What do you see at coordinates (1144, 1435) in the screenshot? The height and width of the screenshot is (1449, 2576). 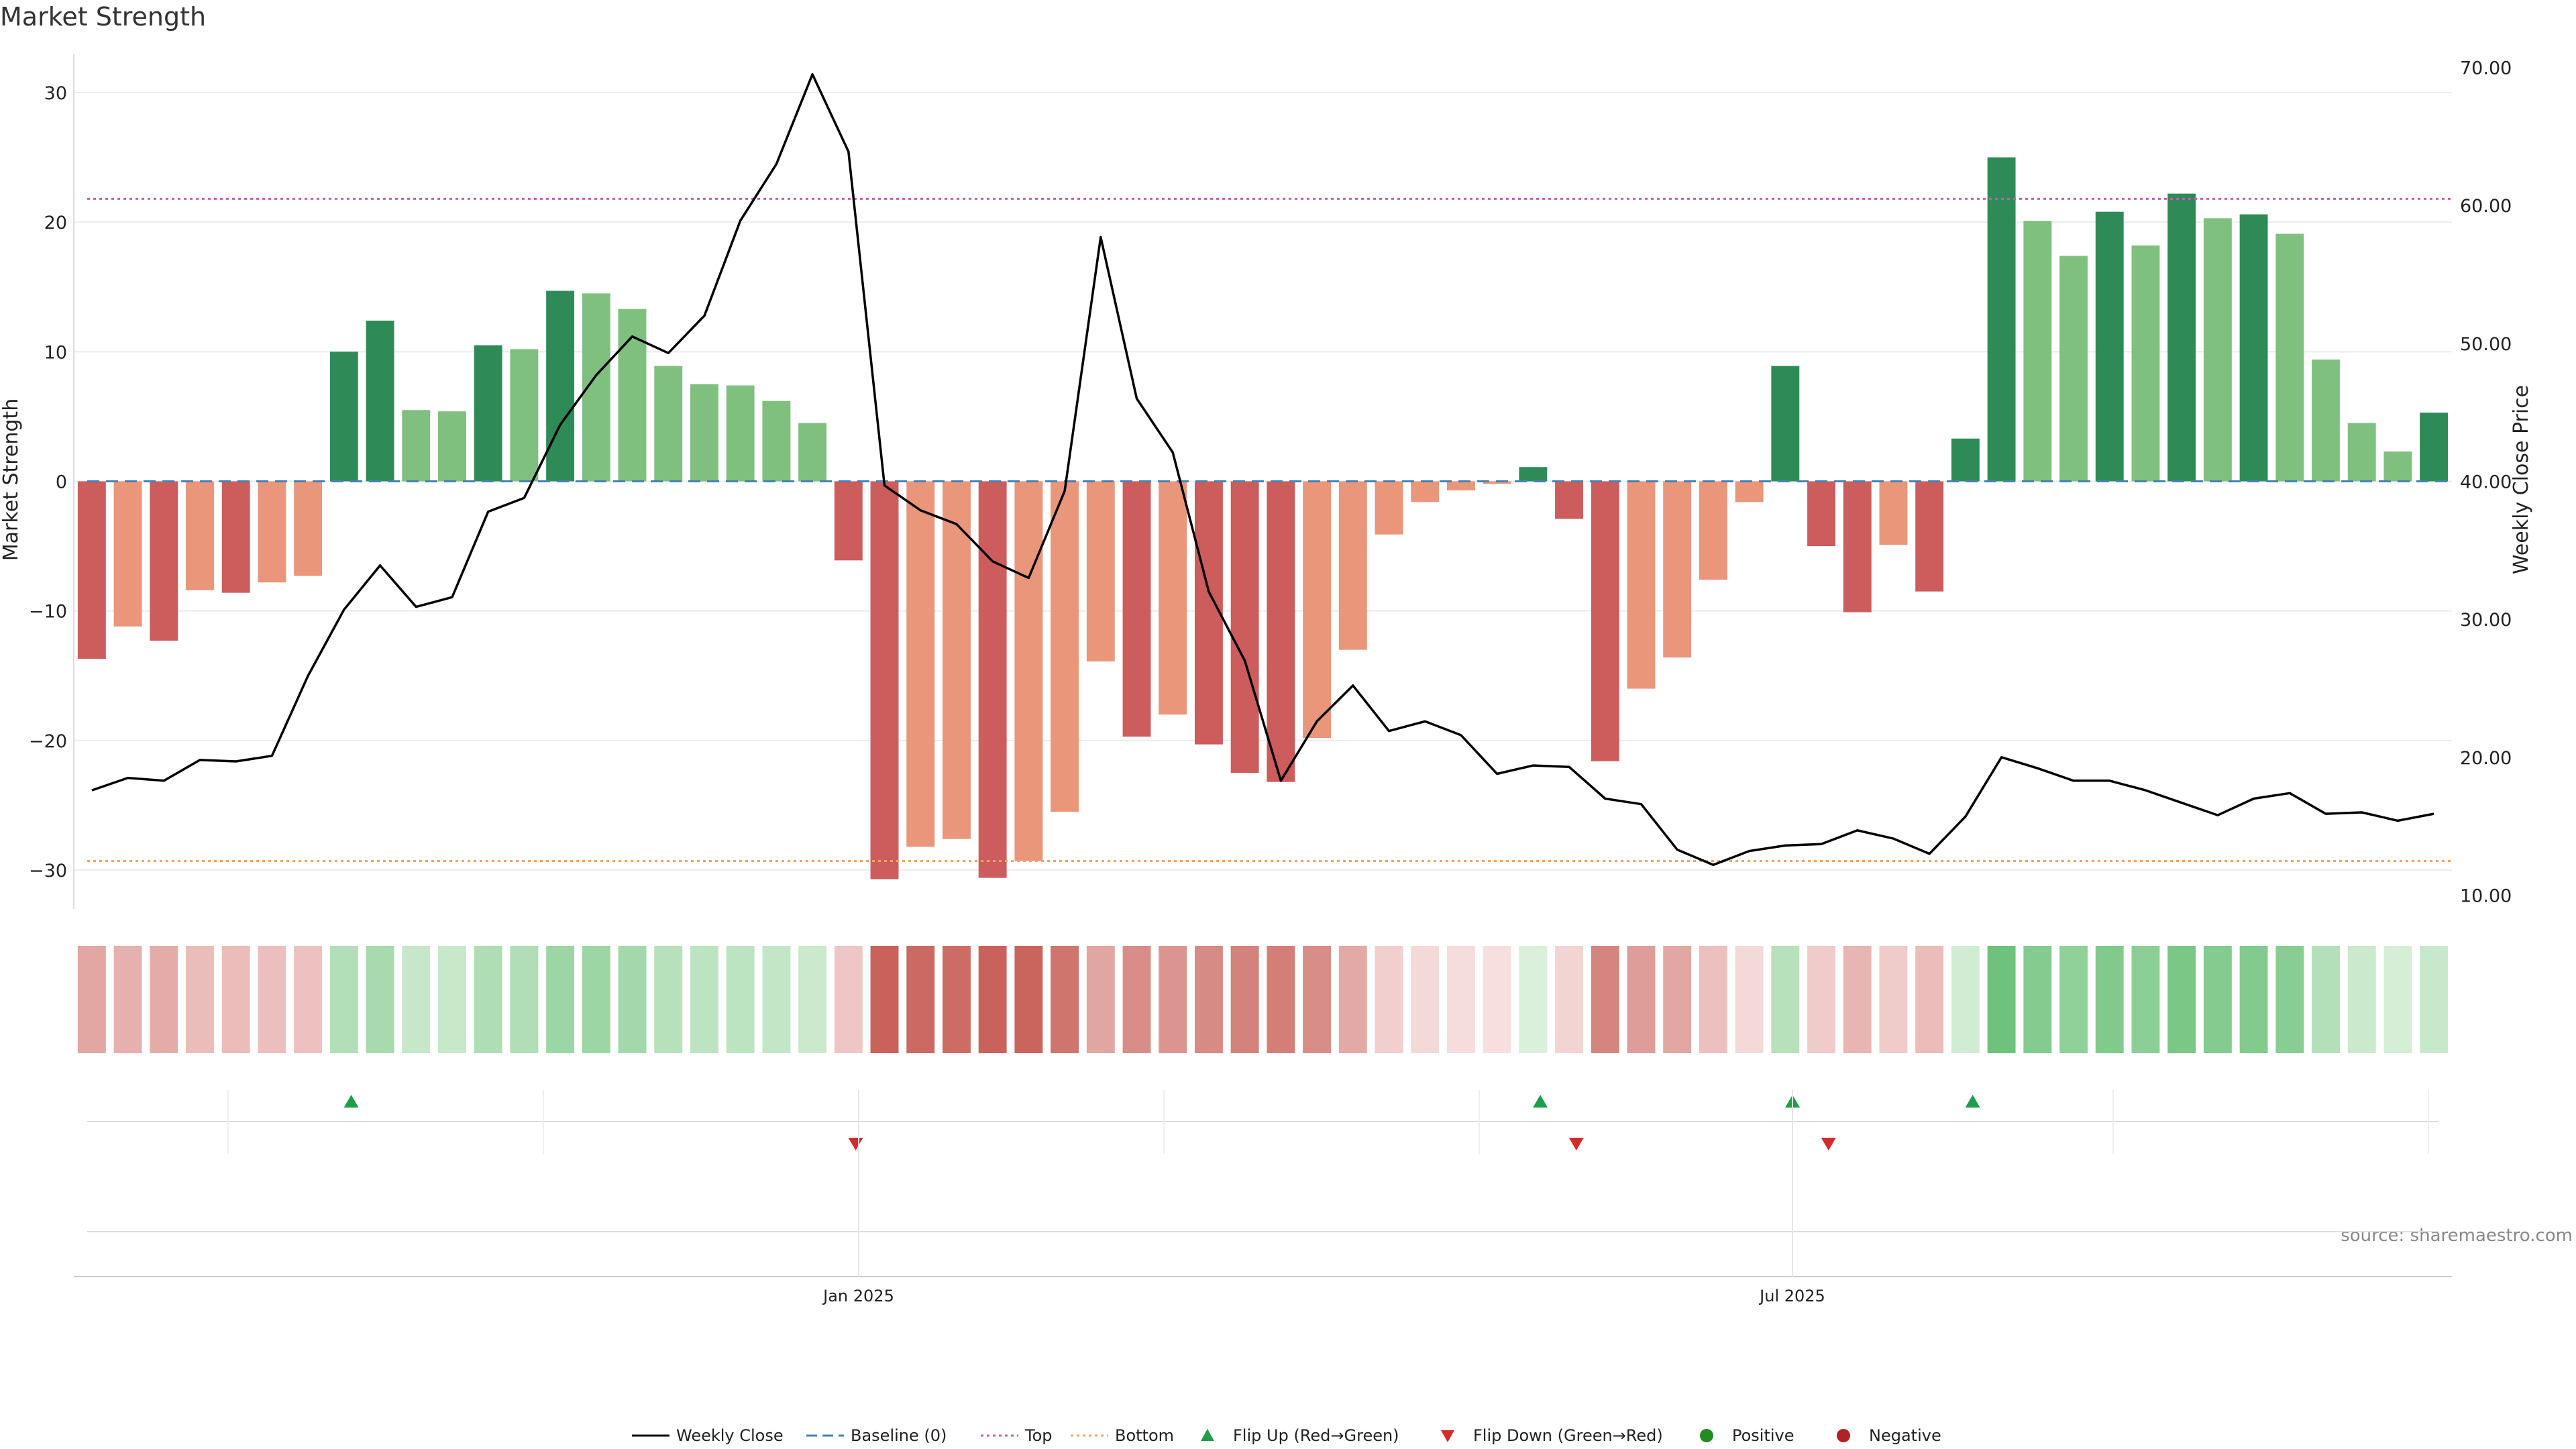 I see `legend-label: Bottom` at bounding box center [1144, 1435].